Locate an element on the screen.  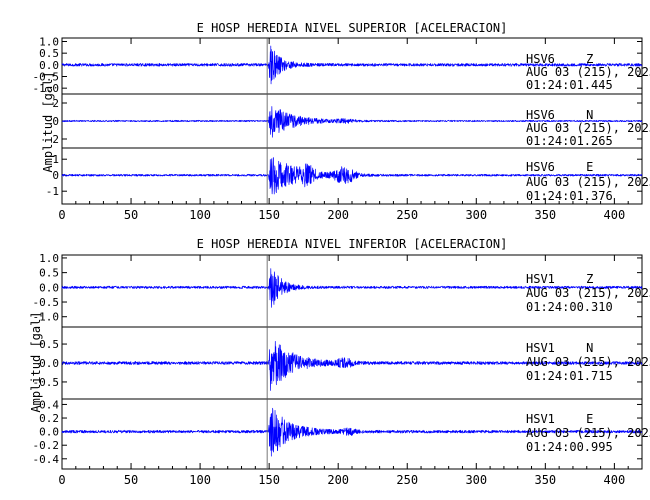
panel-y-ticks: 1.00.50.0-0.5-1.0 is located at coordinates (337, 65).